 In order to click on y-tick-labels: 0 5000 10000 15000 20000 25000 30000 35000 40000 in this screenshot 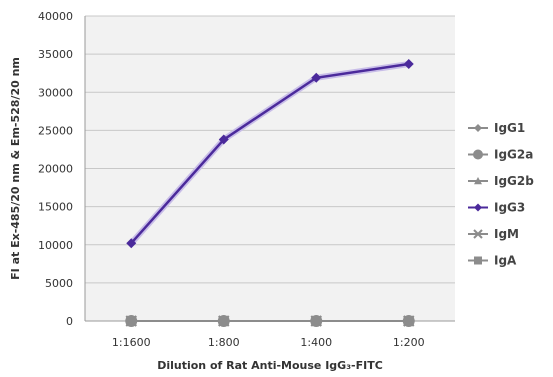, I will do `click(55, 169)`.